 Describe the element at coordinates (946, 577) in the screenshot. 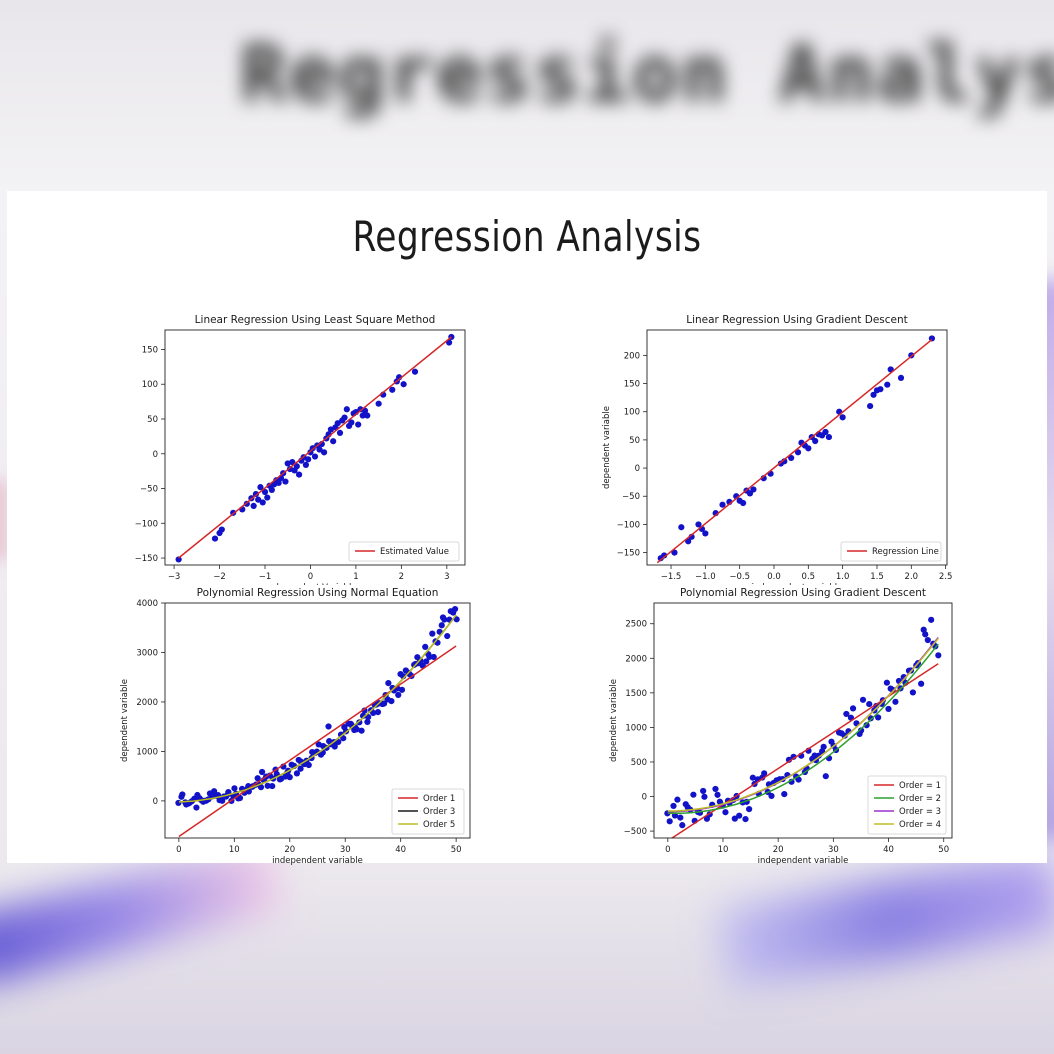

I see `x-tick-label: 2.5` at that location.